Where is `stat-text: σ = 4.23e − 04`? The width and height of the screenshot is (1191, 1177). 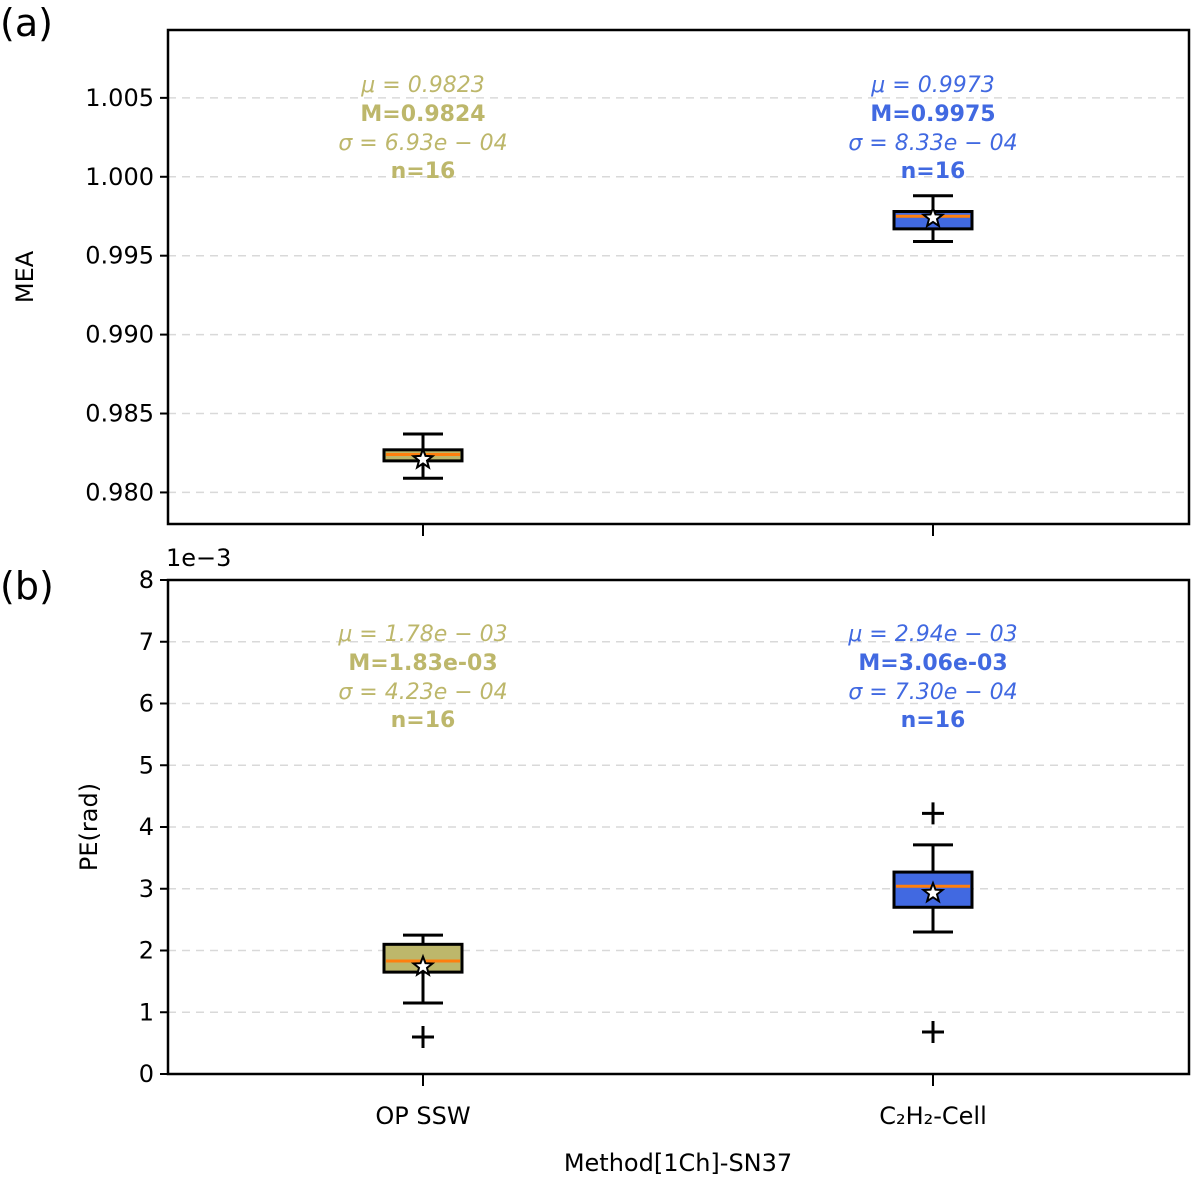
stat-text: σ = 4.23e − 04 is located at coordinates (422, 692).